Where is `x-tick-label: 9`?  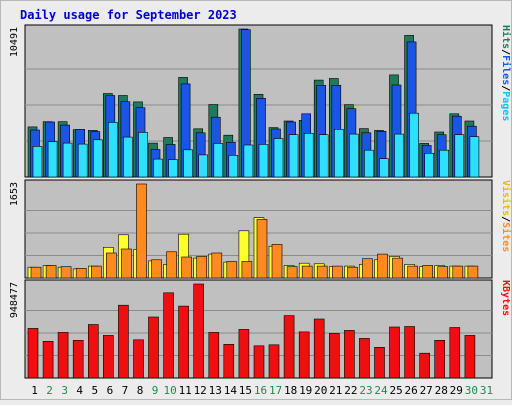
x-tick-label: 9 is located at coordinates (155, 390).